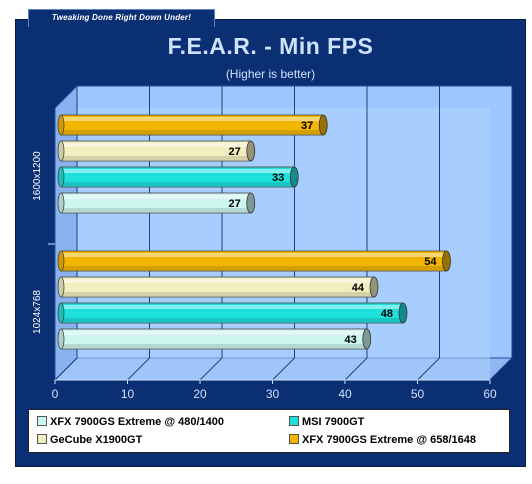 Image resolution: width=532 pixels, height=484 pixels. I want to click on category-label: 1600x1200, so click(37, 176).